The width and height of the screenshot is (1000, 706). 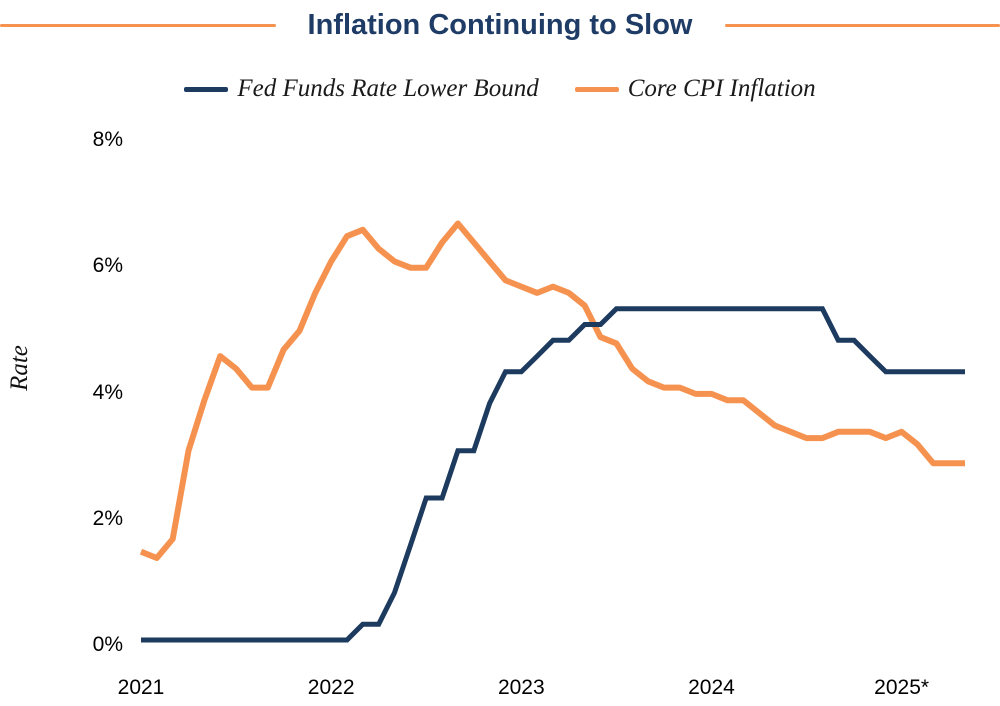 I want to click on legend-item-core-cpi: Core CPI Inflation, so click(x=695, y=89).